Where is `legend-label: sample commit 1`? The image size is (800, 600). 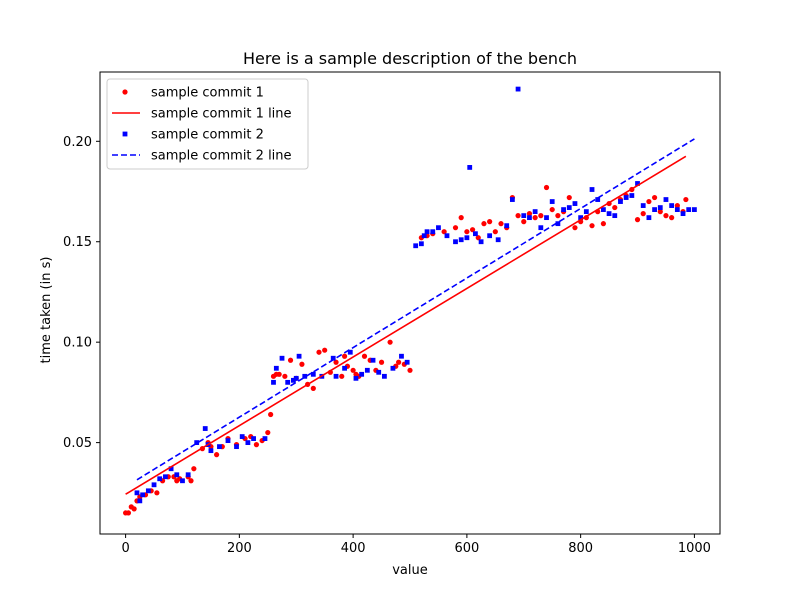
legend-label: sample commit 1 is located at coordinates (207, 93).